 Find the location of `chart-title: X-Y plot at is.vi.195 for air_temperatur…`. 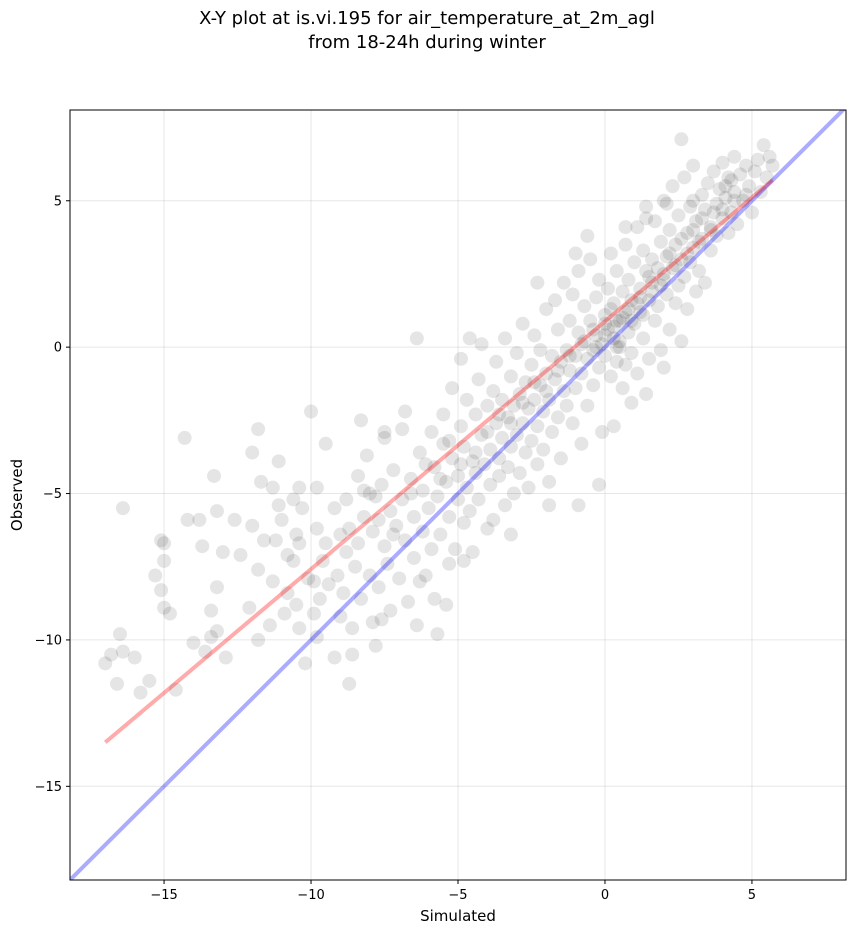

chart-title: X-Y plot at is.vi.195 for air_temperatur… is located at coordinates (427, 18).